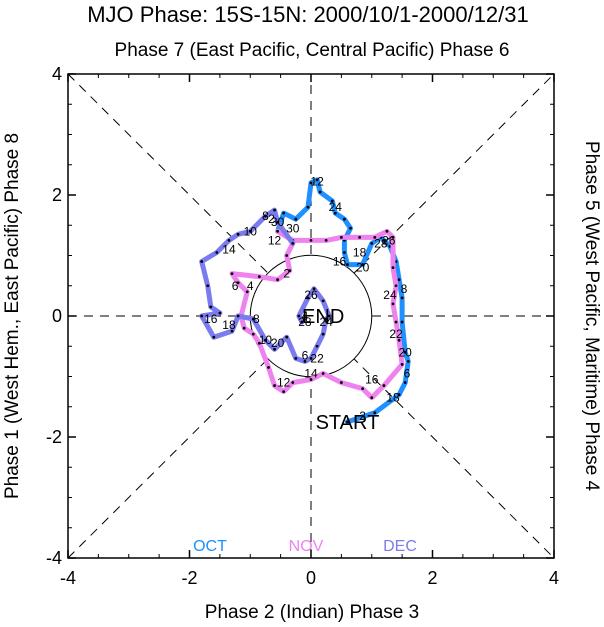 This screenshot has width=604, height=627. What do you see at coordinates (317, 358) in the screenshot?
I see `day-label-dec-22: 22` at bounding box center [317, 358].